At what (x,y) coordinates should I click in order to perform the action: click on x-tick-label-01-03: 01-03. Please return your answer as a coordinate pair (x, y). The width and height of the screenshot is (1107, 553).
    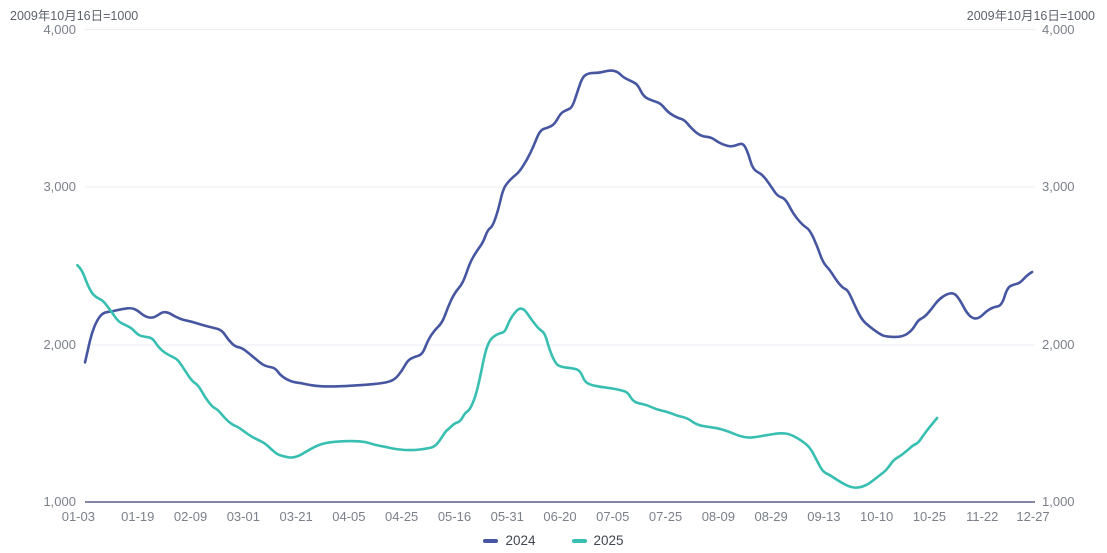
    Looking at the image, I should click on (78, 516).